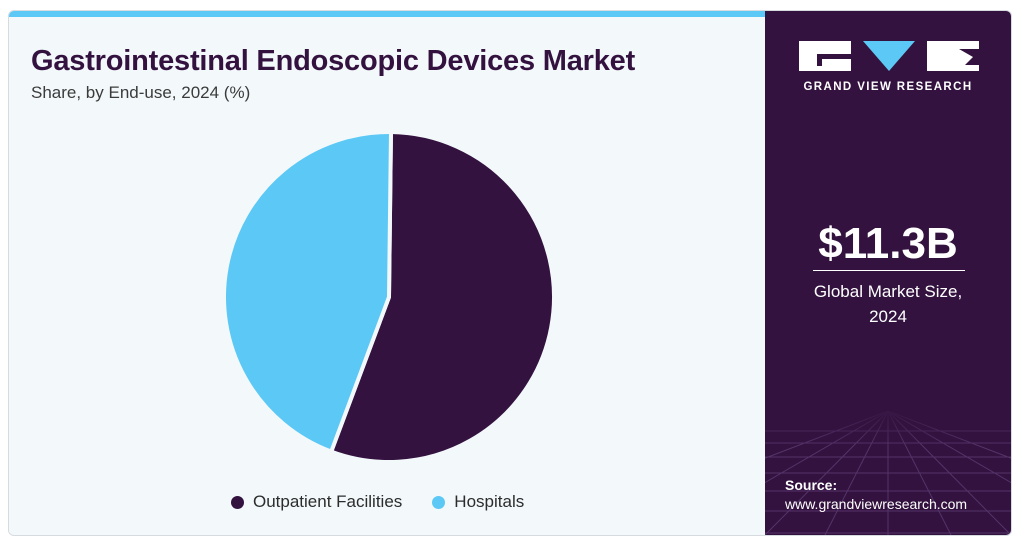  I want to click on logo-wordmark: GRAND VIEW RESEARCH, so click(888, 87).